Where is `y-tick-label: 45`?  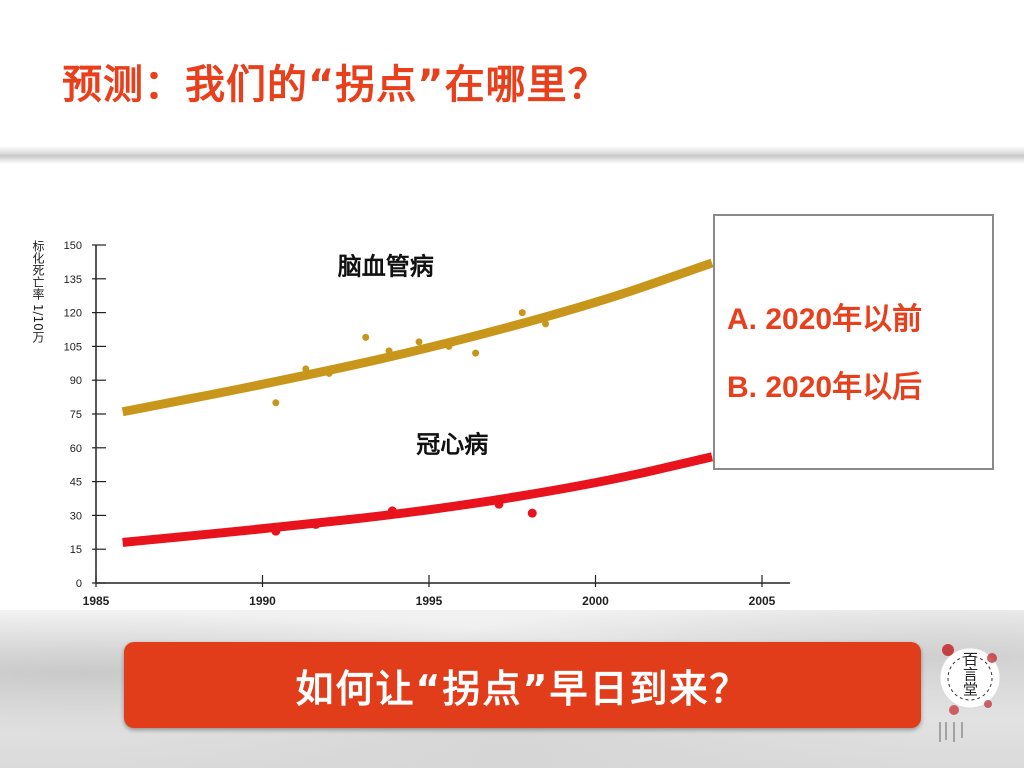
y-tick-label: 45 is located at coordinates (76, 483).